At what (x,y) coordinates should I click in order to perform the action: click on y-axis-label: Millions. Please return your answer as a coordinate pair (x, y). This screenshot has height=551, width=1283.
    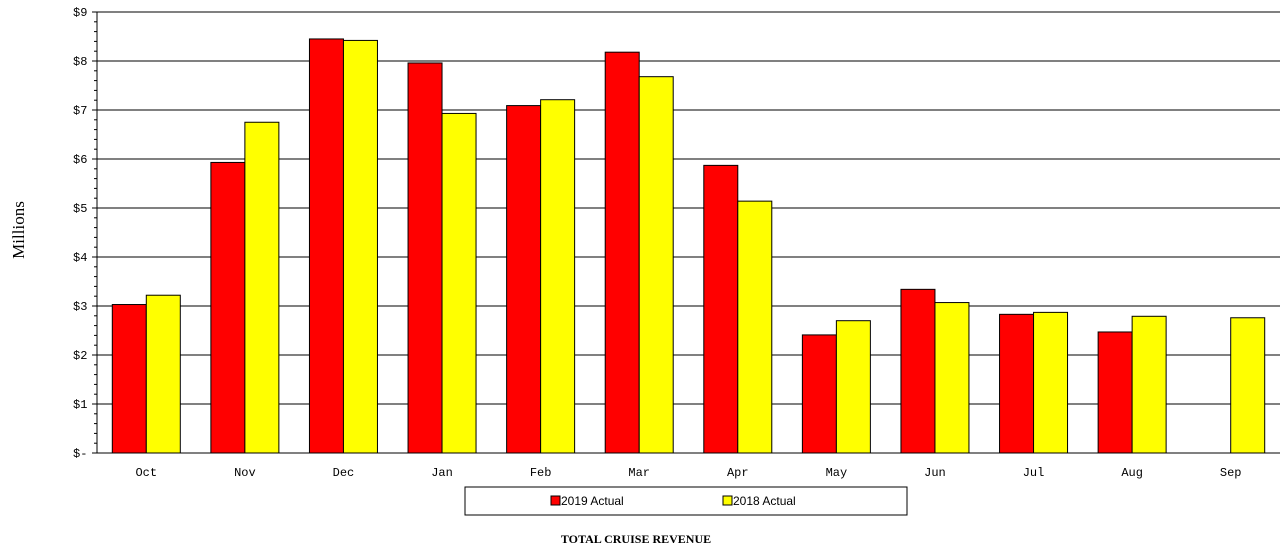
    Looking at the image, I should click on (18, 230).